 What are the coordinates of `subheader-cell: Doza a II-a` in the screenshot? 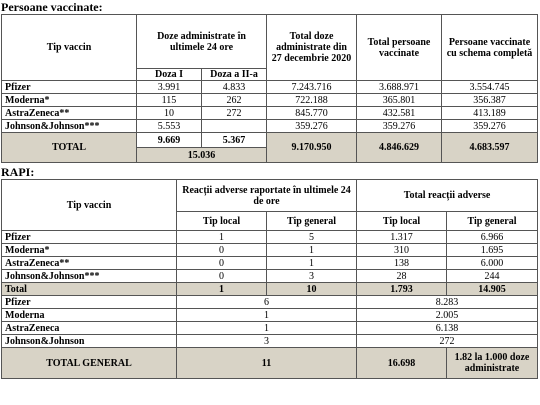 It's located at (234, 74).